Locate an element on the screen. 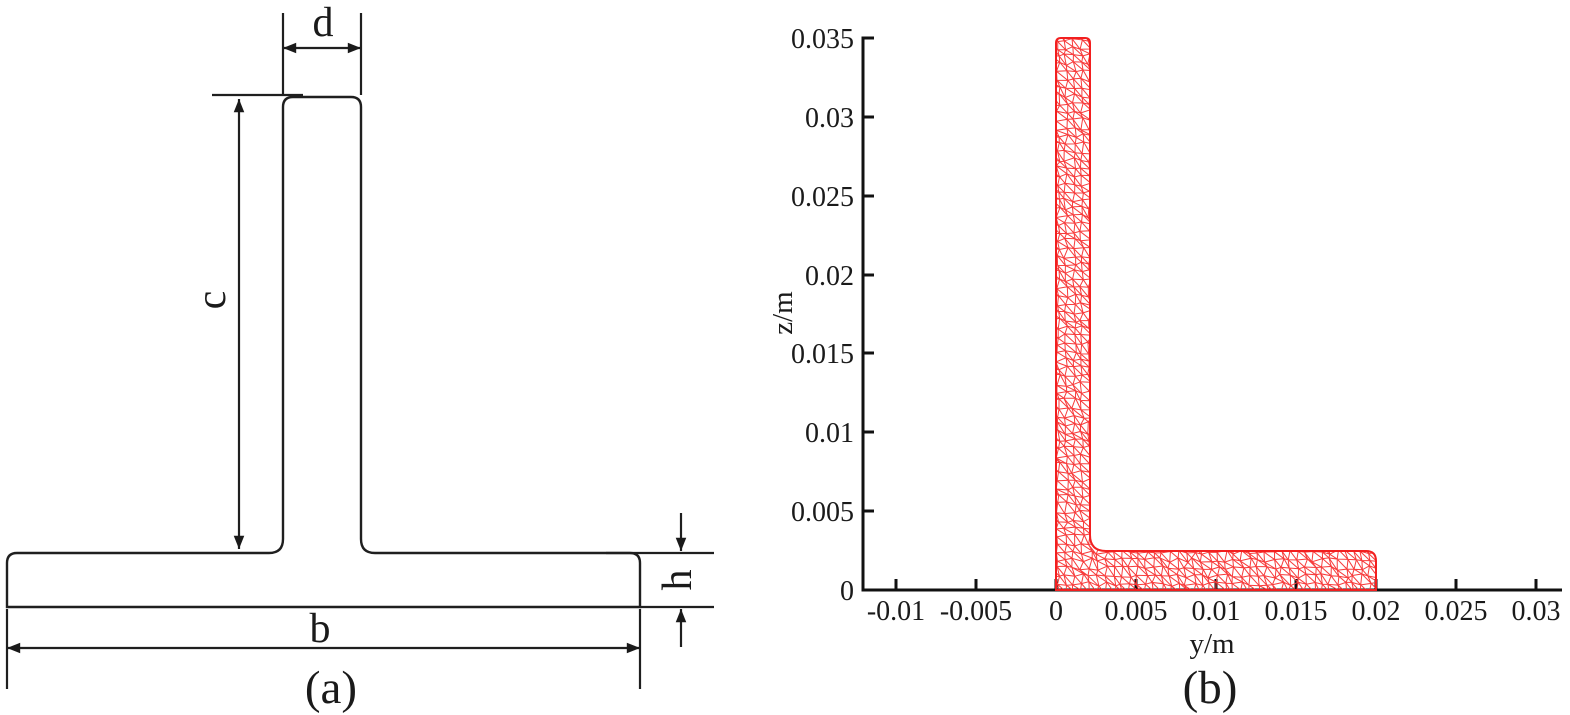 The image size is (1570, 715). d-label: d is located at coordinates (323, 23).